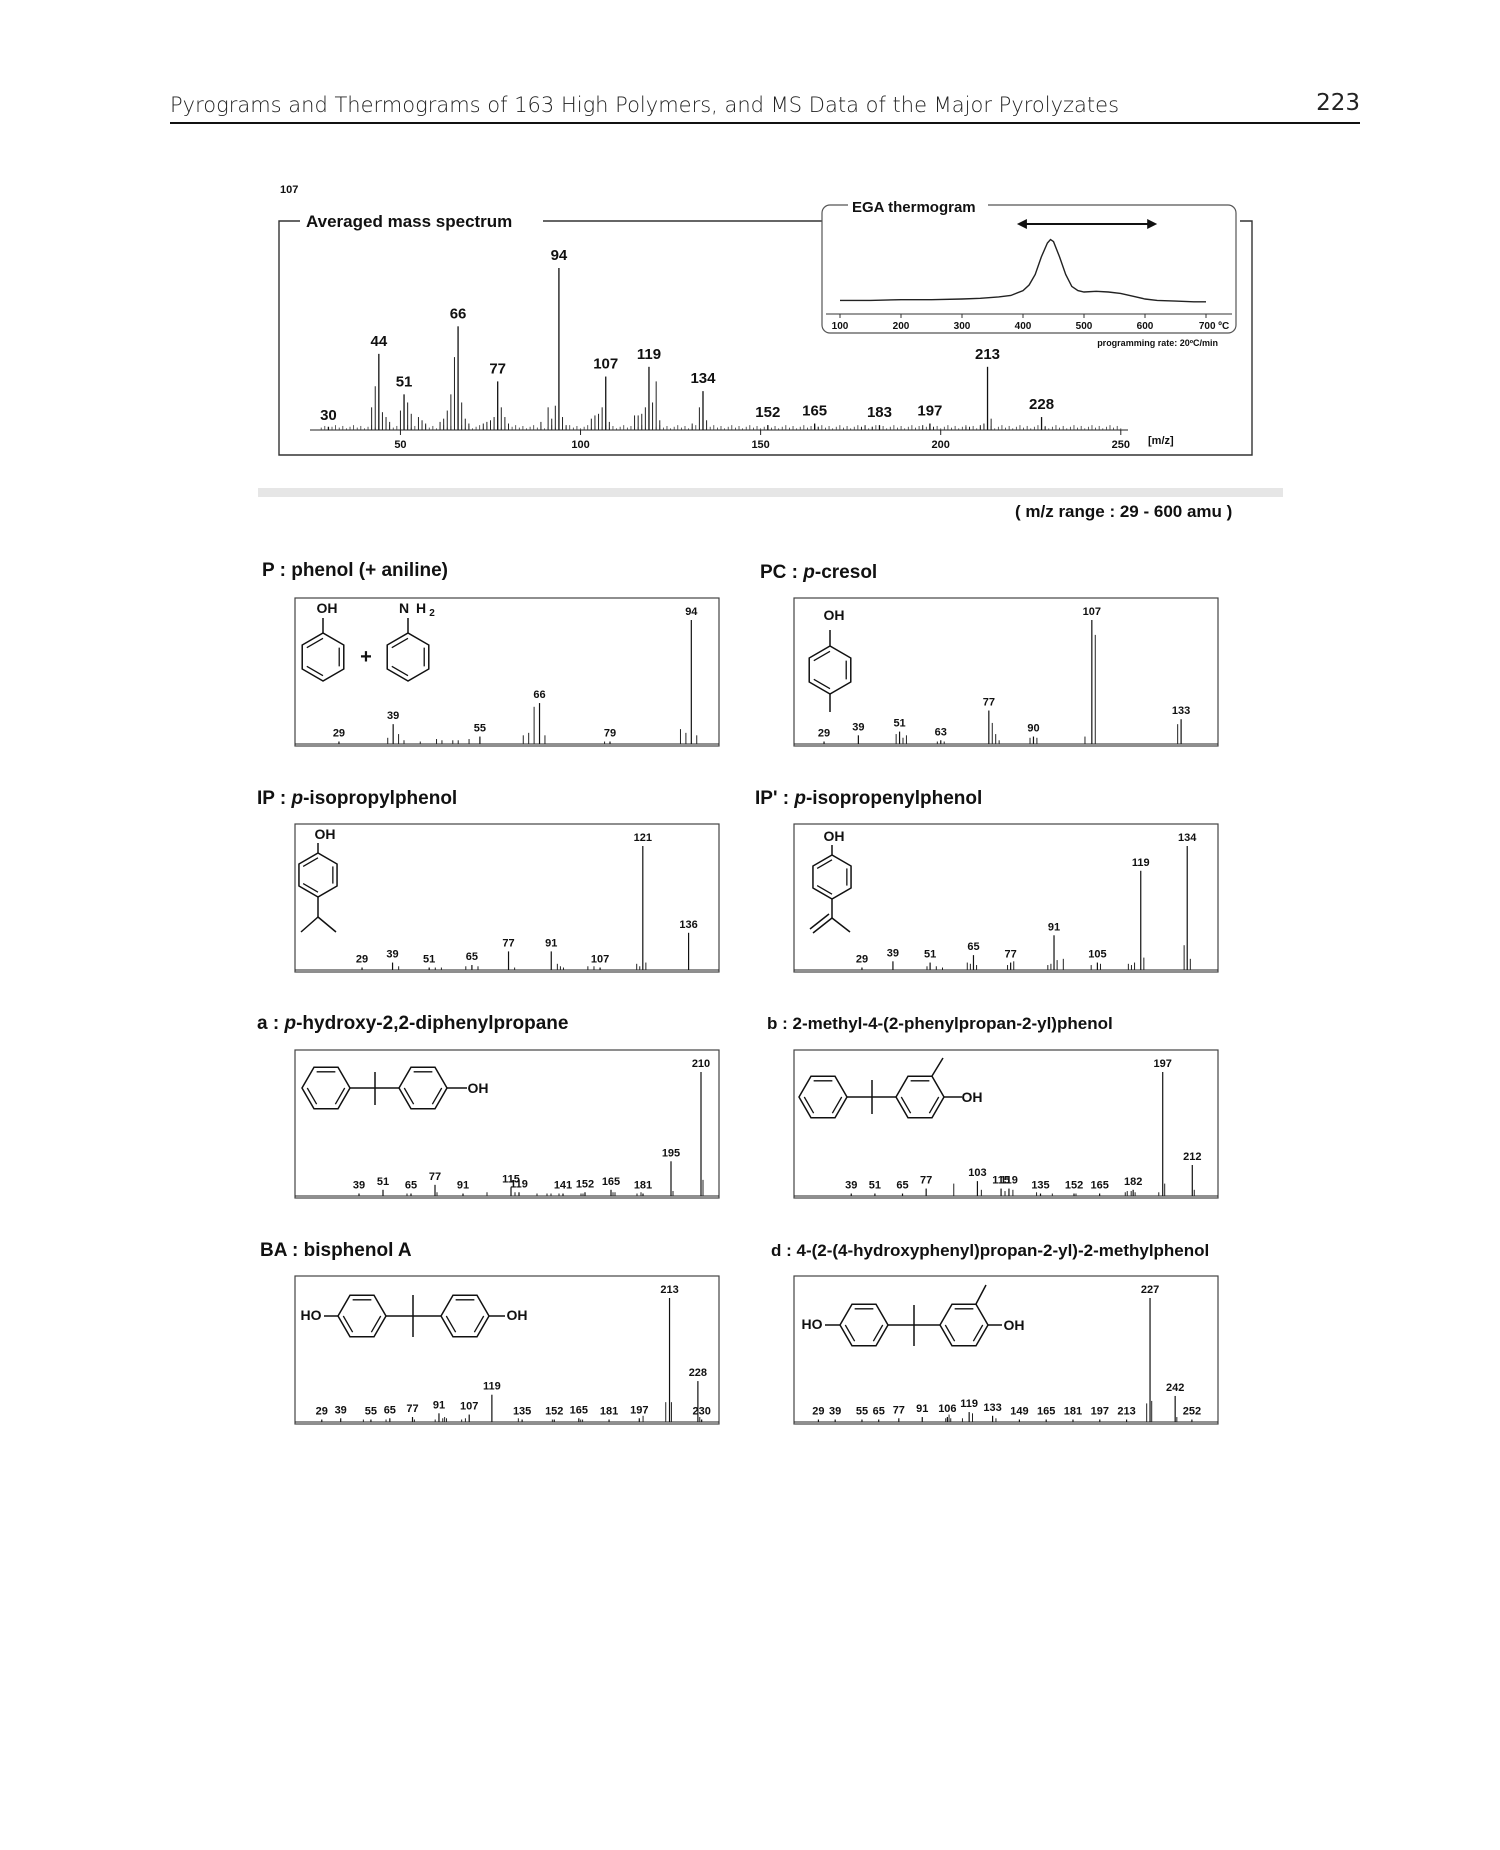 The image size is (1500, 1850). Describe the element at coordinates (1097, 955) in the screenshot. I see `peak-label-105: 105` at that location.